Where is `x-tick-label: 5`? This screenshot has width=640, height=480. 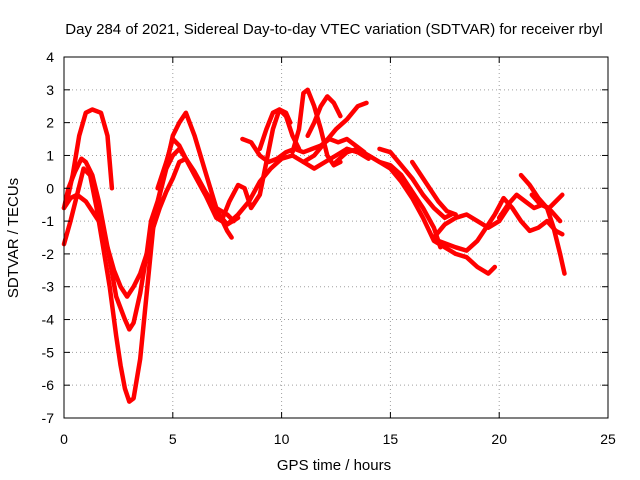 x-tick-label: 5 is located at coordinates (173, 439).